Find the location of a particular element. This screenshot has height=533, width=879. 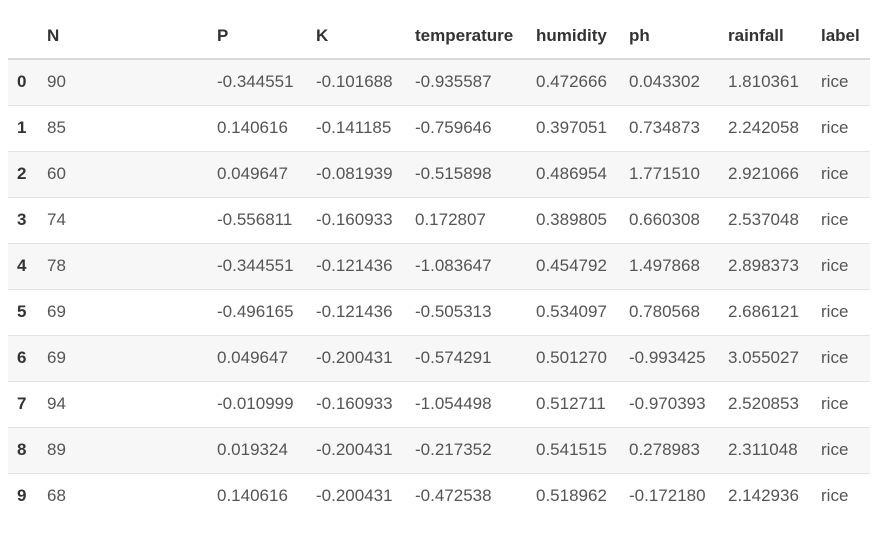

cell-temperature: -0.505313 is located at coordinates (466, 312).